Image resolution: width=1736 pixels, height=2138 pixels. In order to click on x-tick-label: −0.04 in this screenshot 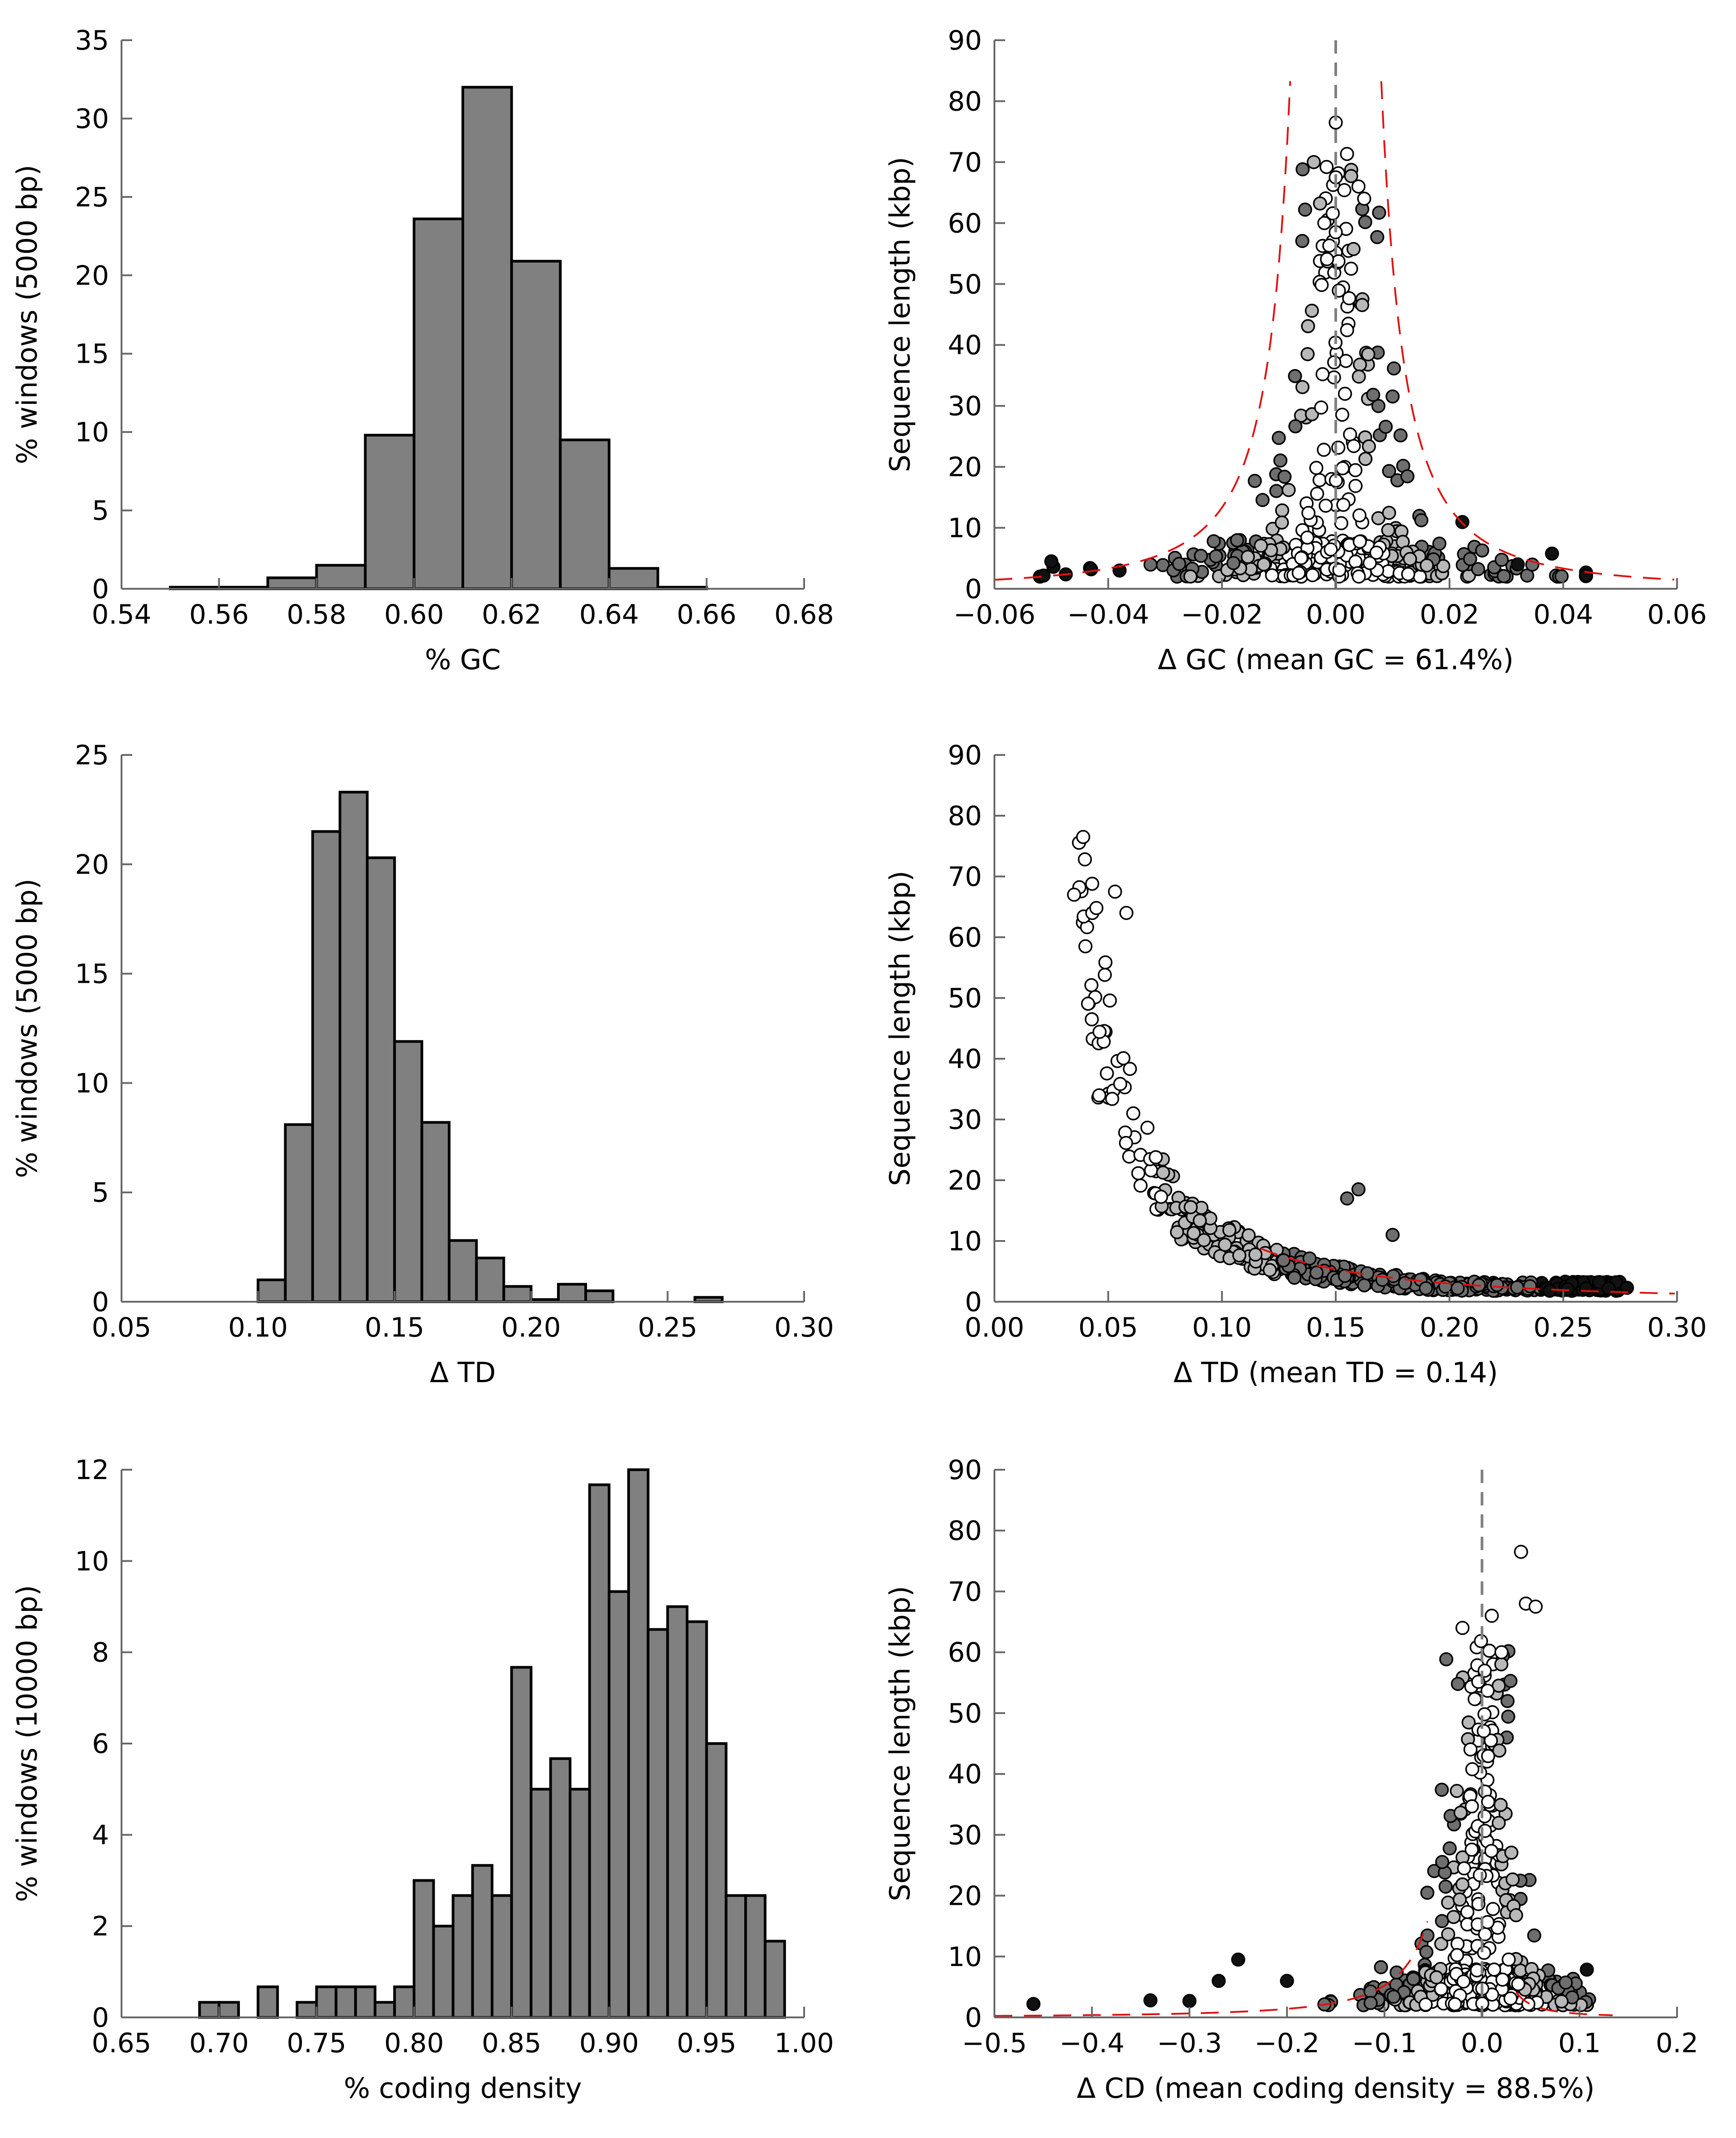, I will do `click(1108, 615)`.